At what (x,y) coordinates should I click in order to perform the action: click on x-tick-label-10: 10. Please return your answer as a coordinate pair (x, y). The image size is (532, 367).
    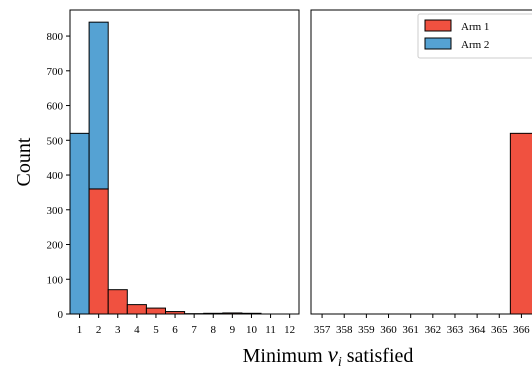
    Looking at the image, I should click on (252, 330).